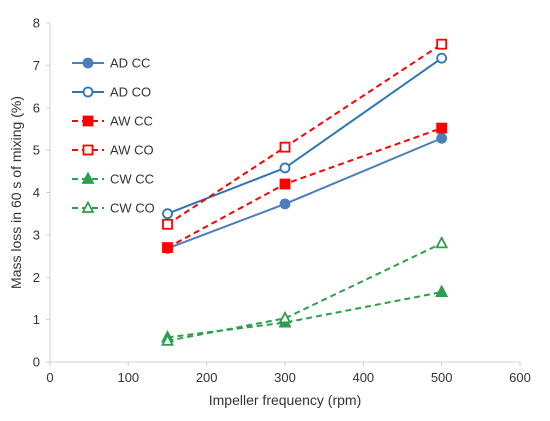 The image size is (550, 421). I want to click on x-tick-label: 600, so click(520, 377).